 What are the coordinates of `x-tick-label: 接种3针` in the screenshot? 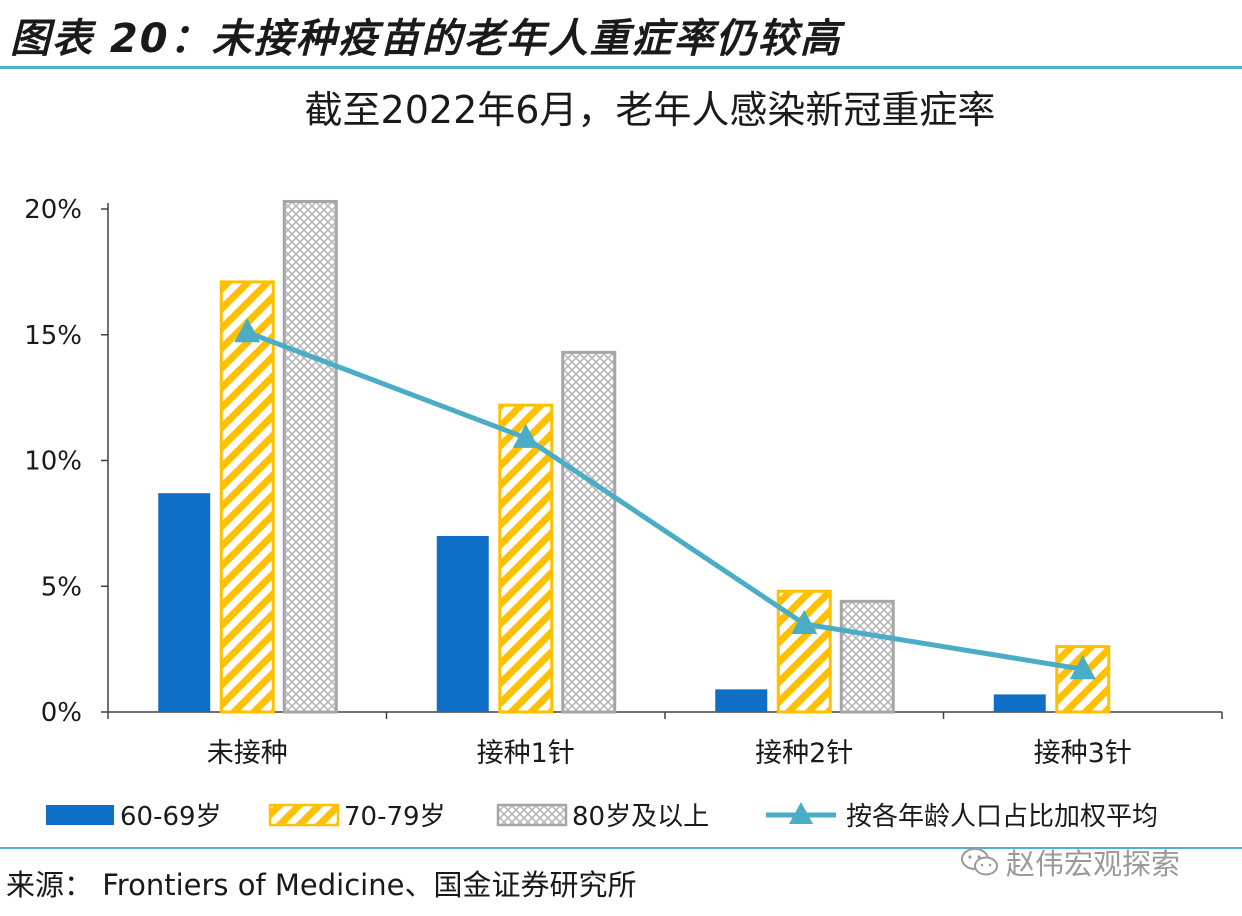 It's located at (1083, 753).